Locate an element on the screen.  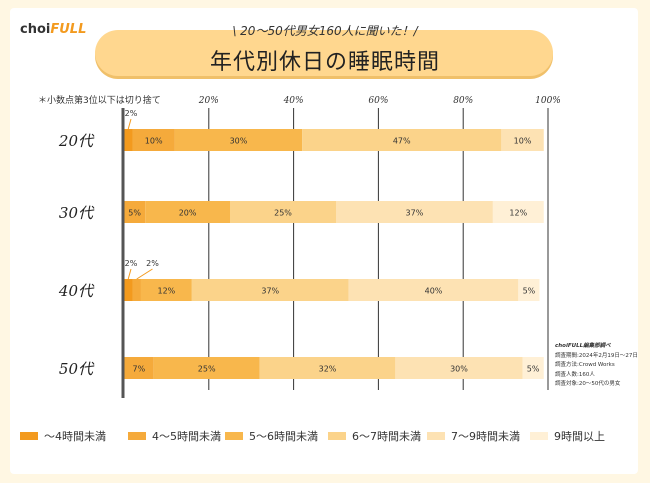
segment-data-label: 47% is located at coordinates (402, 141).